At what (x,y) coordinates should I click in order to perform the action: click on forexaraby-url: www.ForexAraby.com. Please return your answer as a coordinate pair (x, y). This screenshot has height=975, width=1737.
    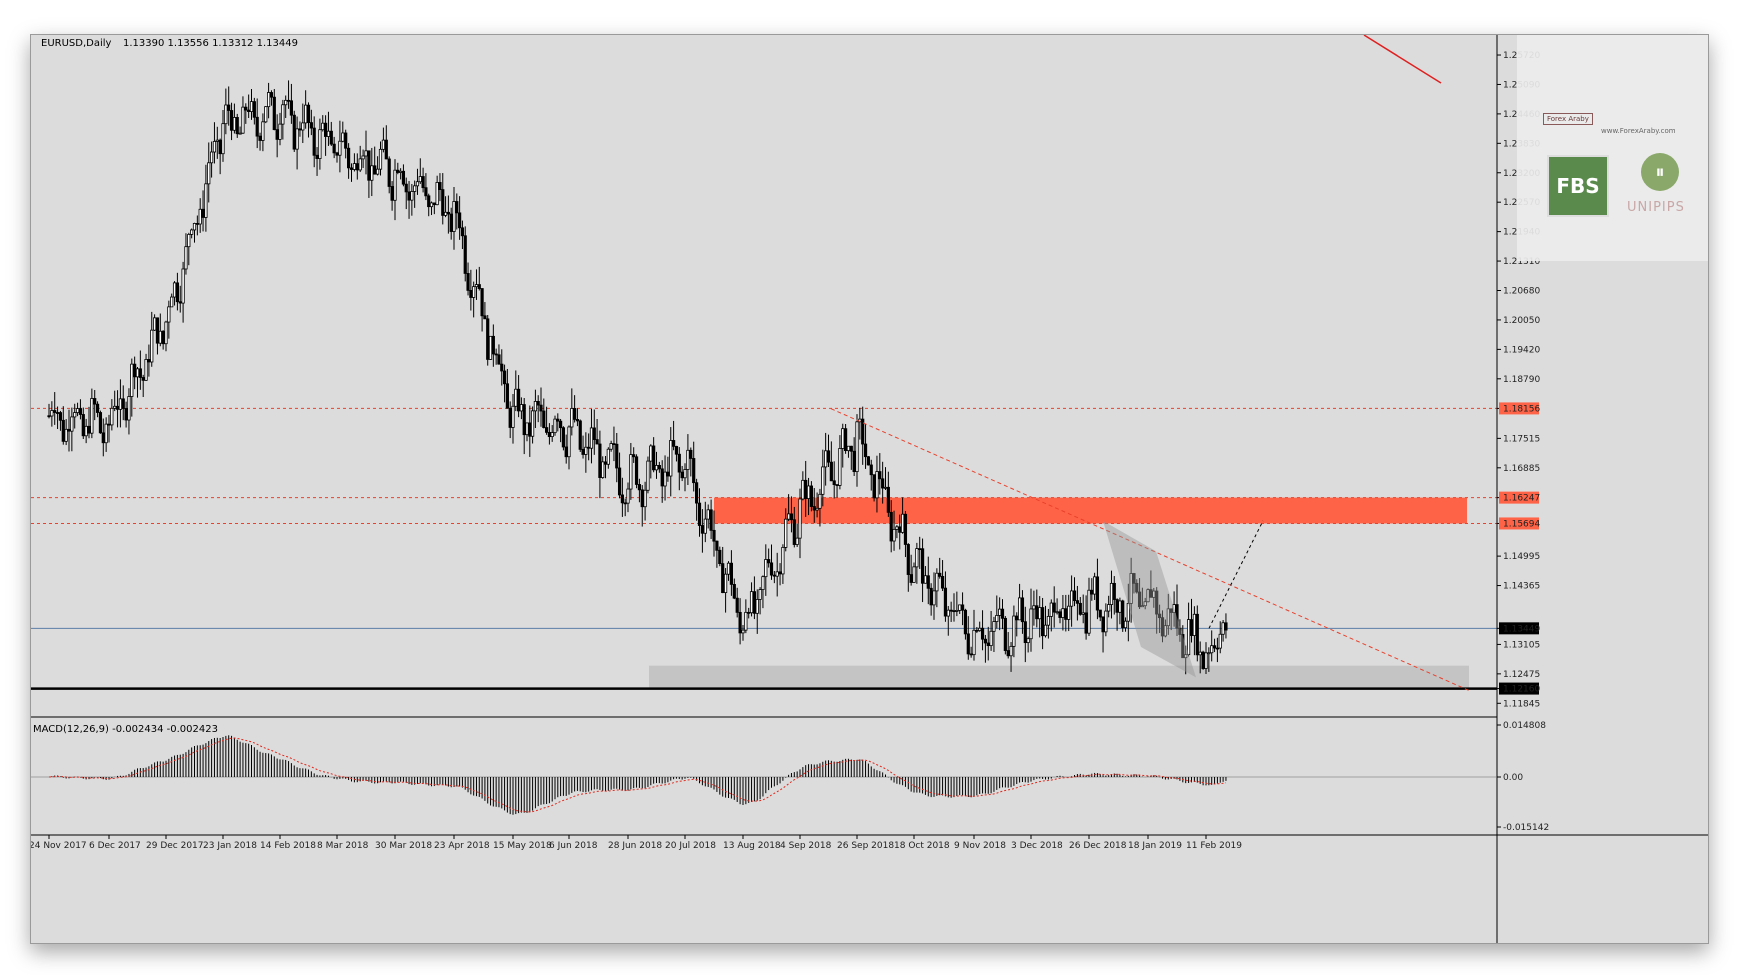
    Looking at the image, I should click on (1638, 131).